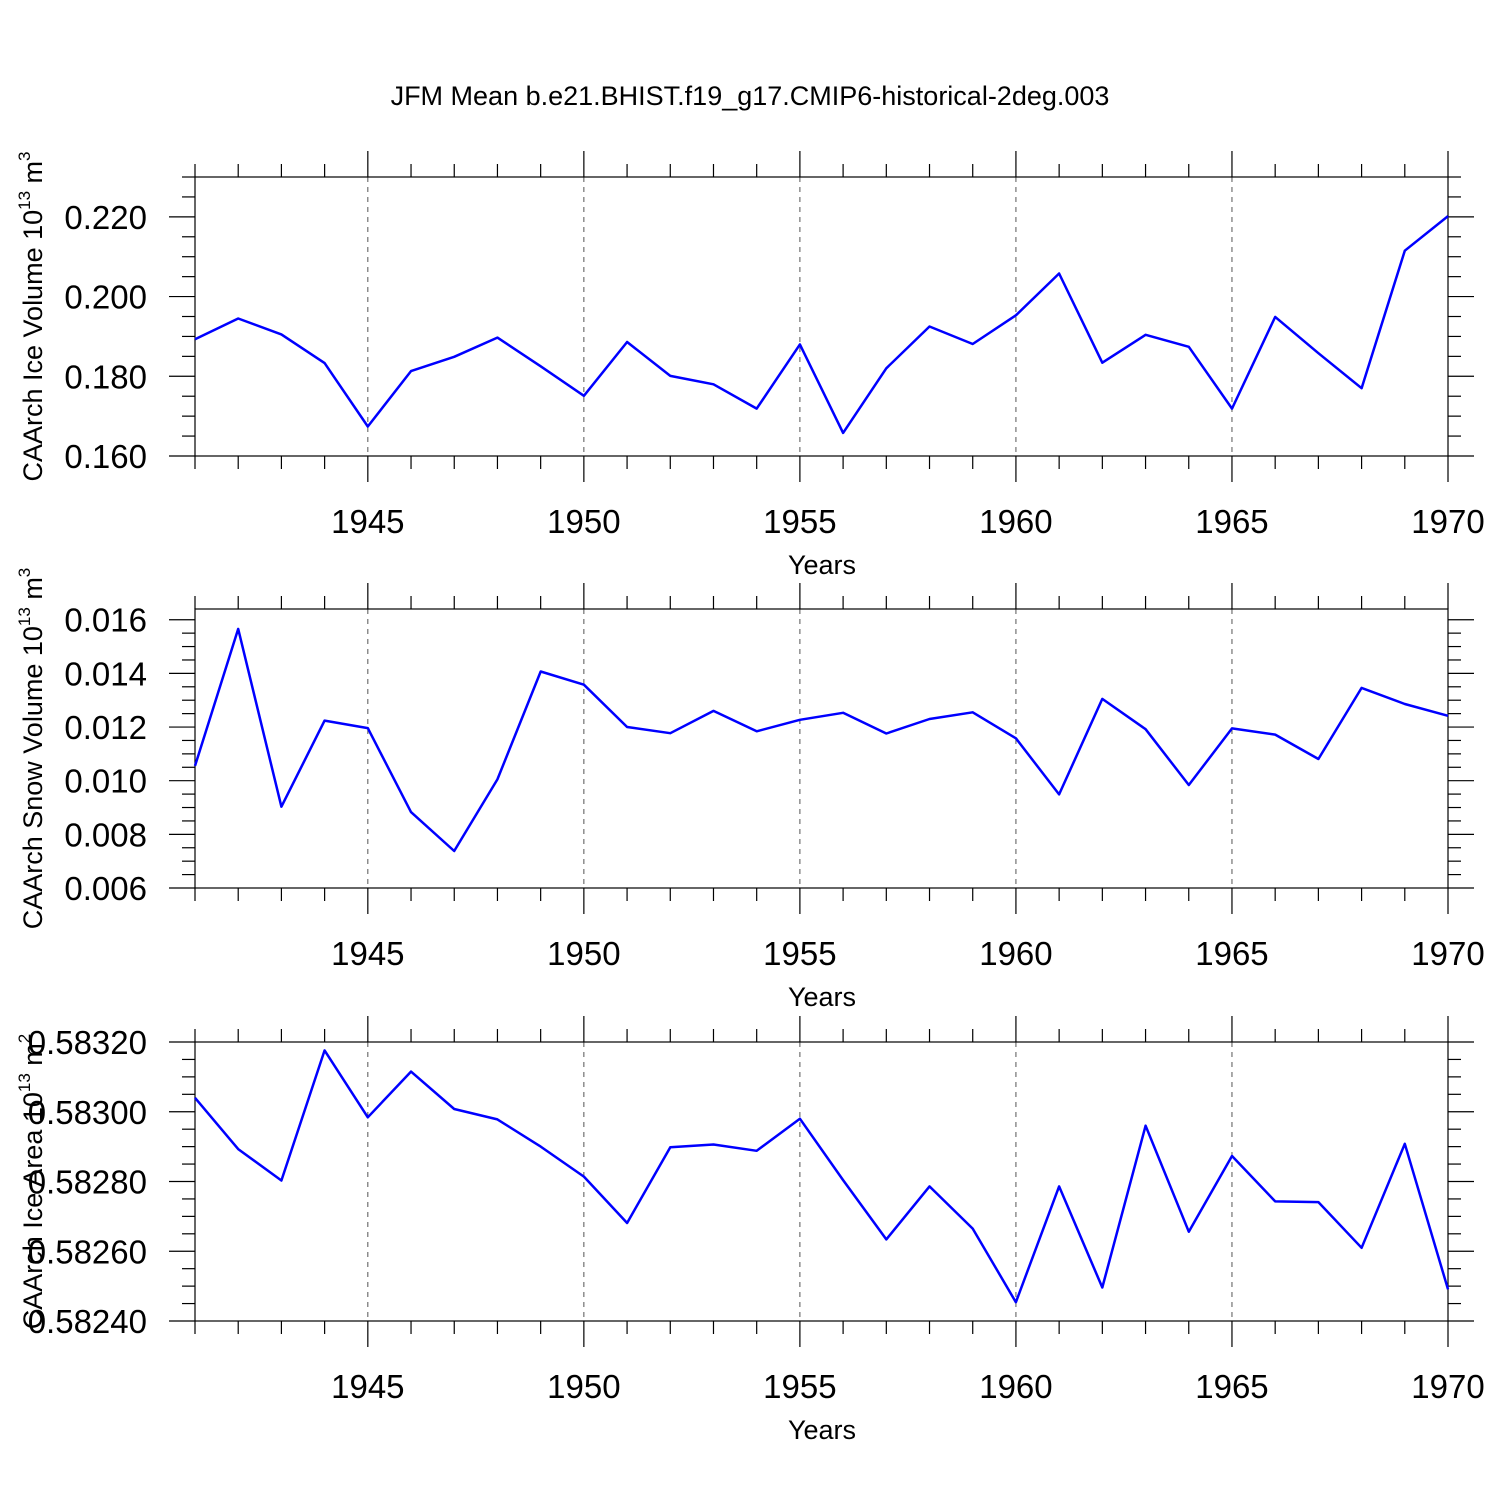 This screenshot has width=1500, height=1500. Describe the element at coordinates (105, 376) in the screenshot. I see `y-tick-label: 0.180` at that location.